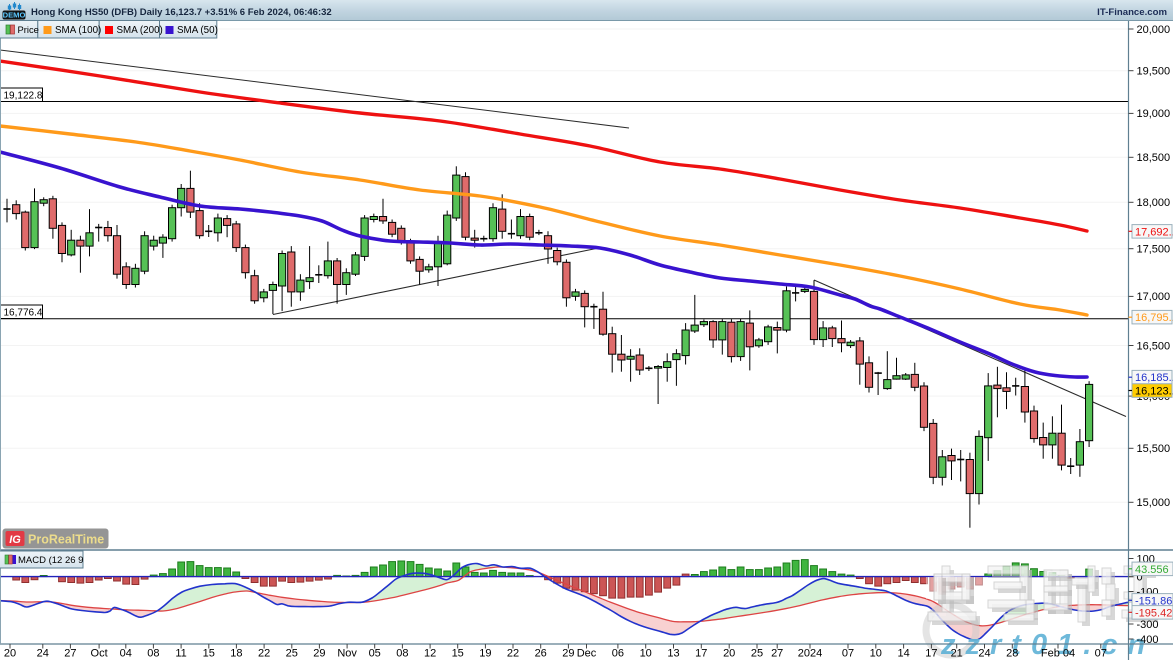  What do you see at coordinates (180, 654) in the screenshot?
I see `svg-text: 11` at bounding box center [180, 654].